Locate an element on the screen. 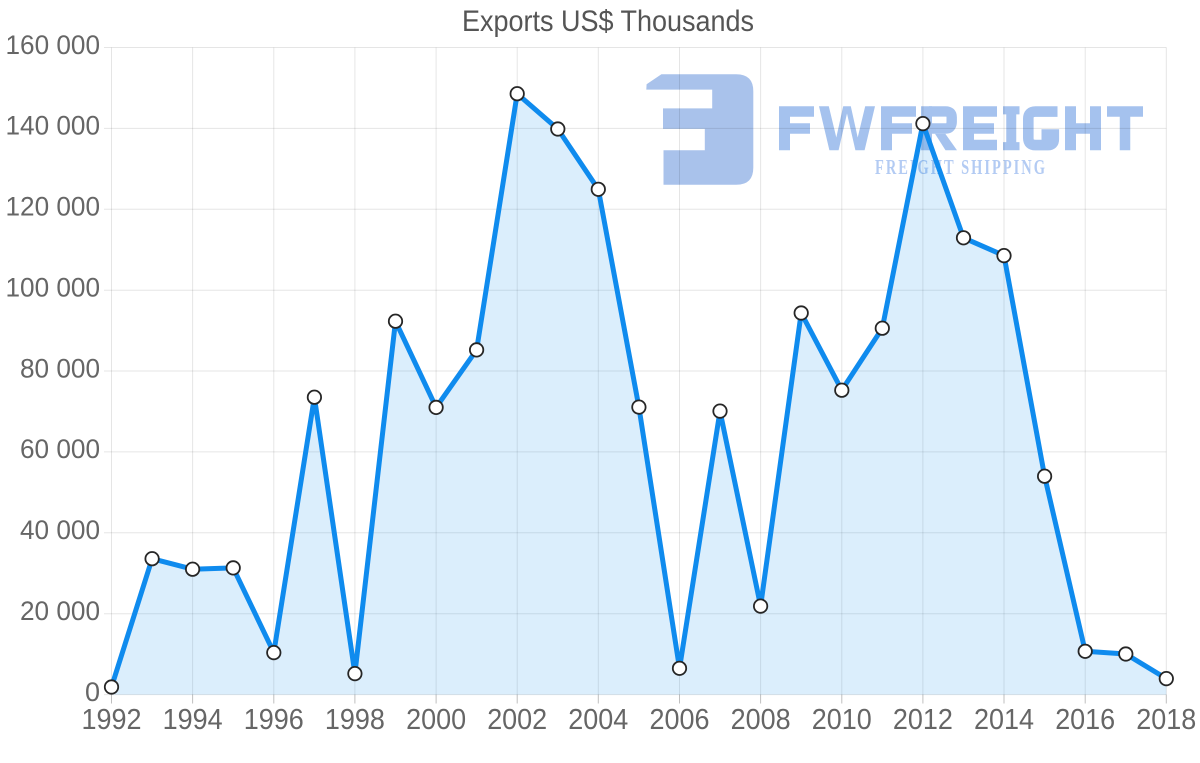  svg-text: 1992 is located at coordinates (112, 720).